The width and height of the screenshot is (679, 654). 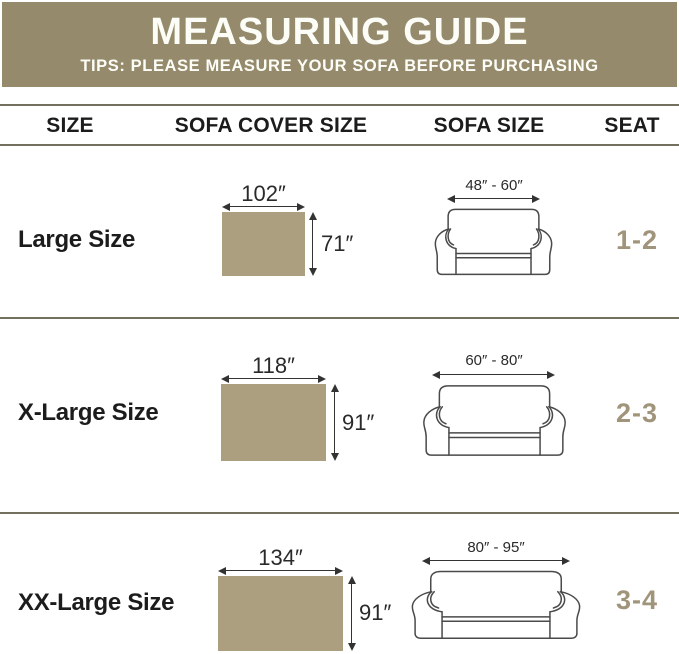 I want to click on cover-width-label: 102″, so click(x=263, y=193).